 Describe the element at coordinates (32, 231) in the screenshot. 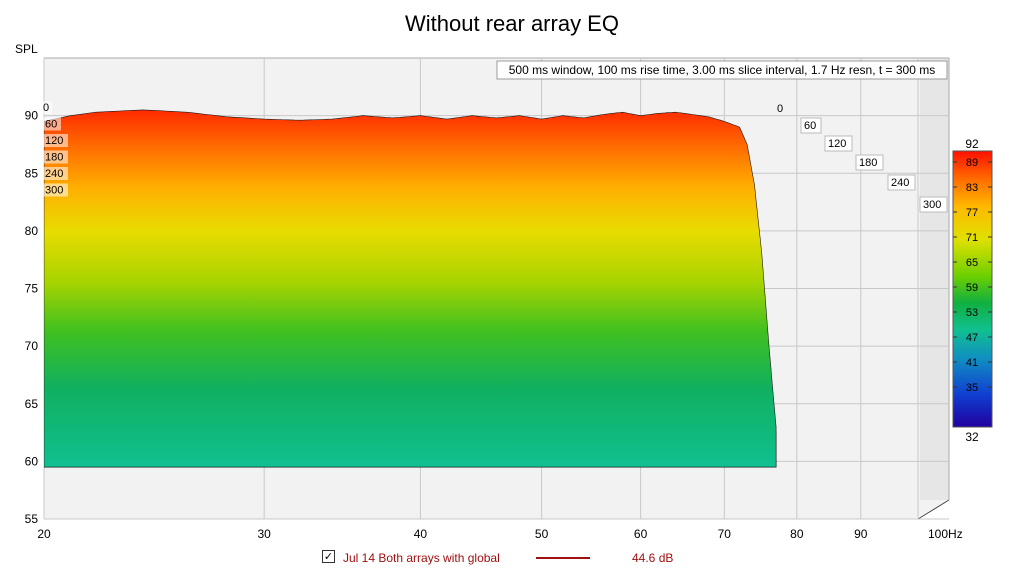

I see `y-tick-label: 80` at that location.